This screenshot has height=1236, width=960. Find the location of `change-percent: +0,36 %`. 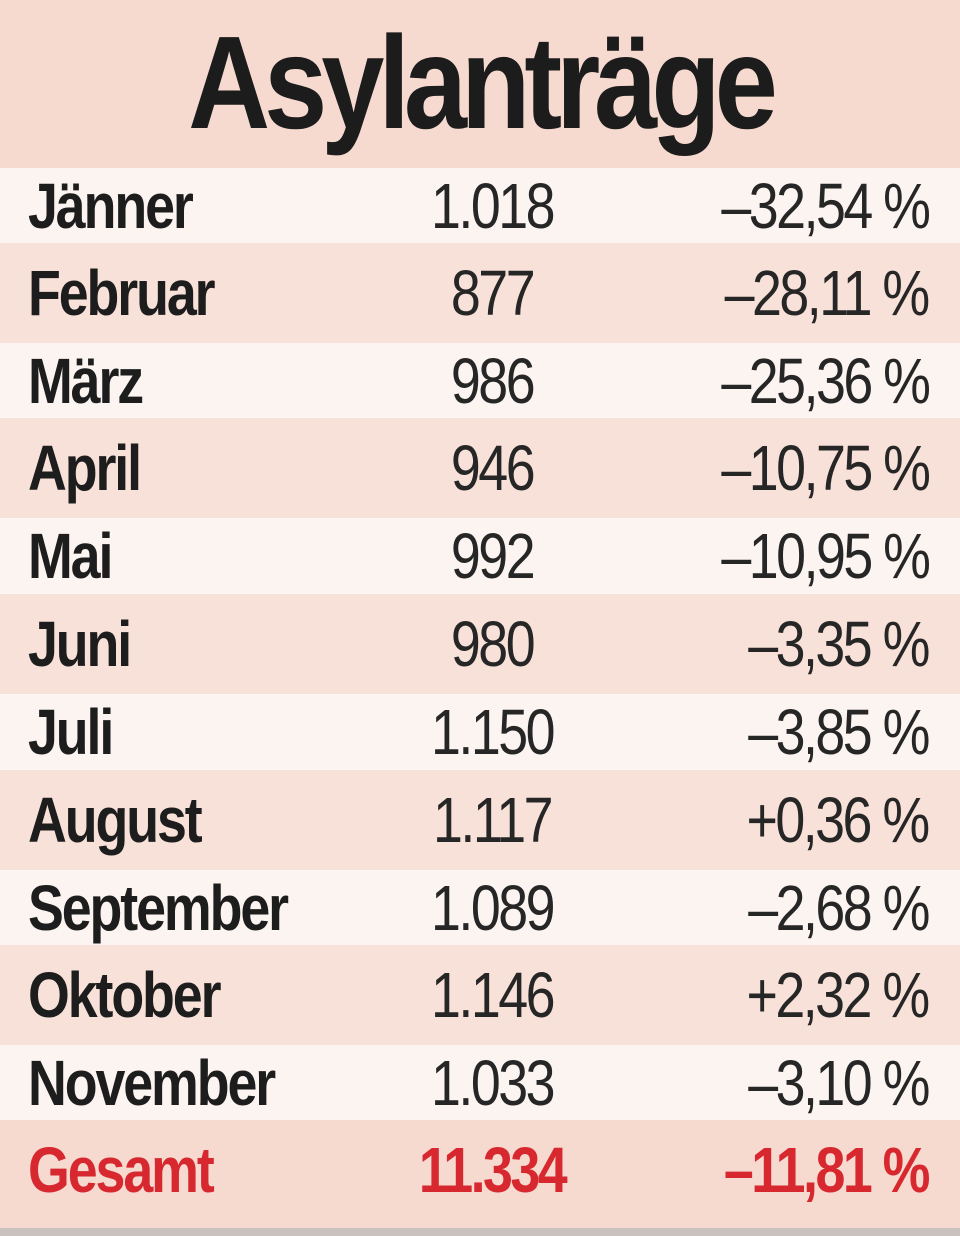

change-percent: +0,36 % is located at coordinates (838, 820).